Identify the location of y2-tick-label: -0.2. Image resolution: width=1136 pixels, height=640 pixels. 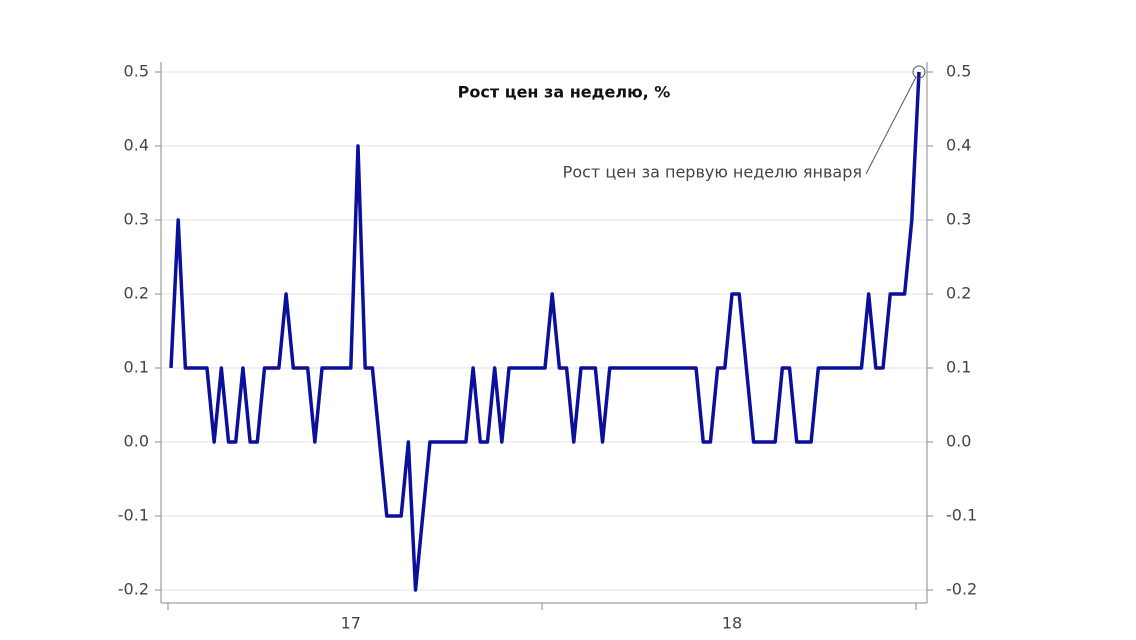
(961, 589).